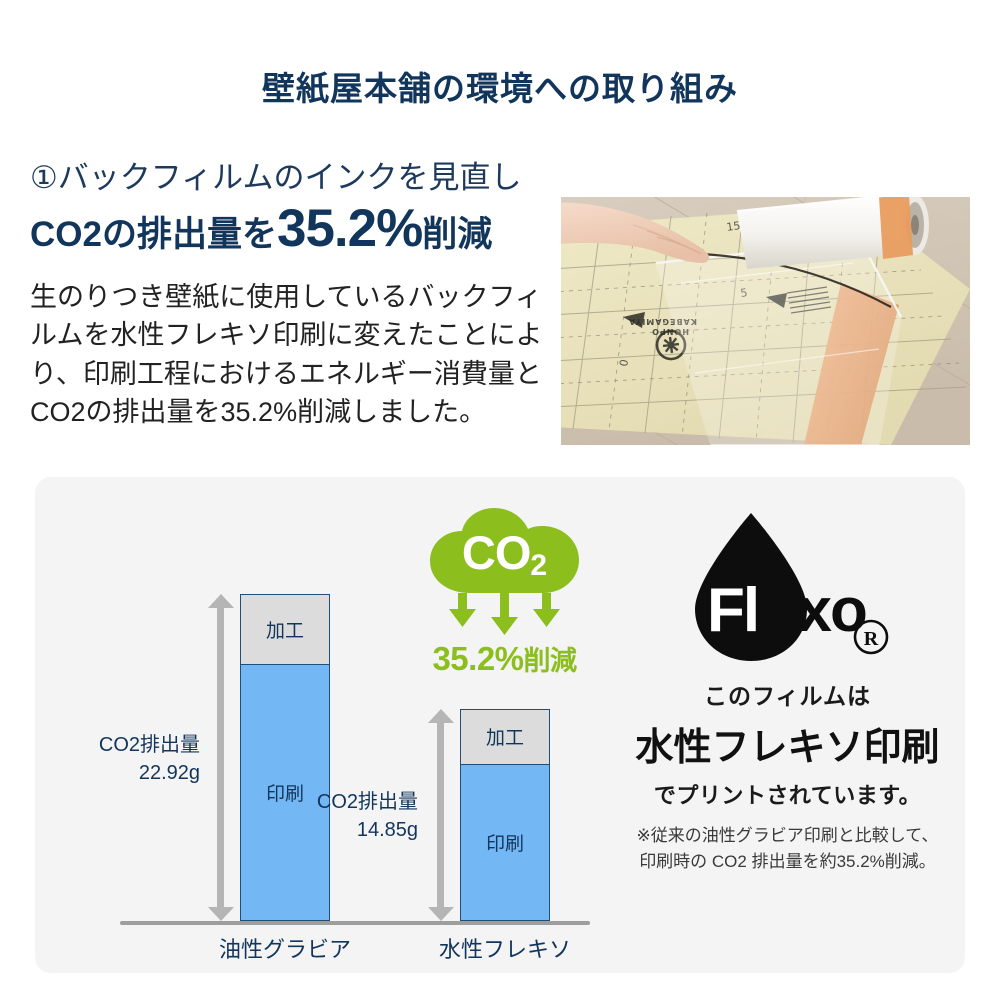 The height and width of the screenshot is (1000, 1000). Describe the element at coordinates (387, 829) in the screenshot. I see `value-label-total: 14.85g` at that location.